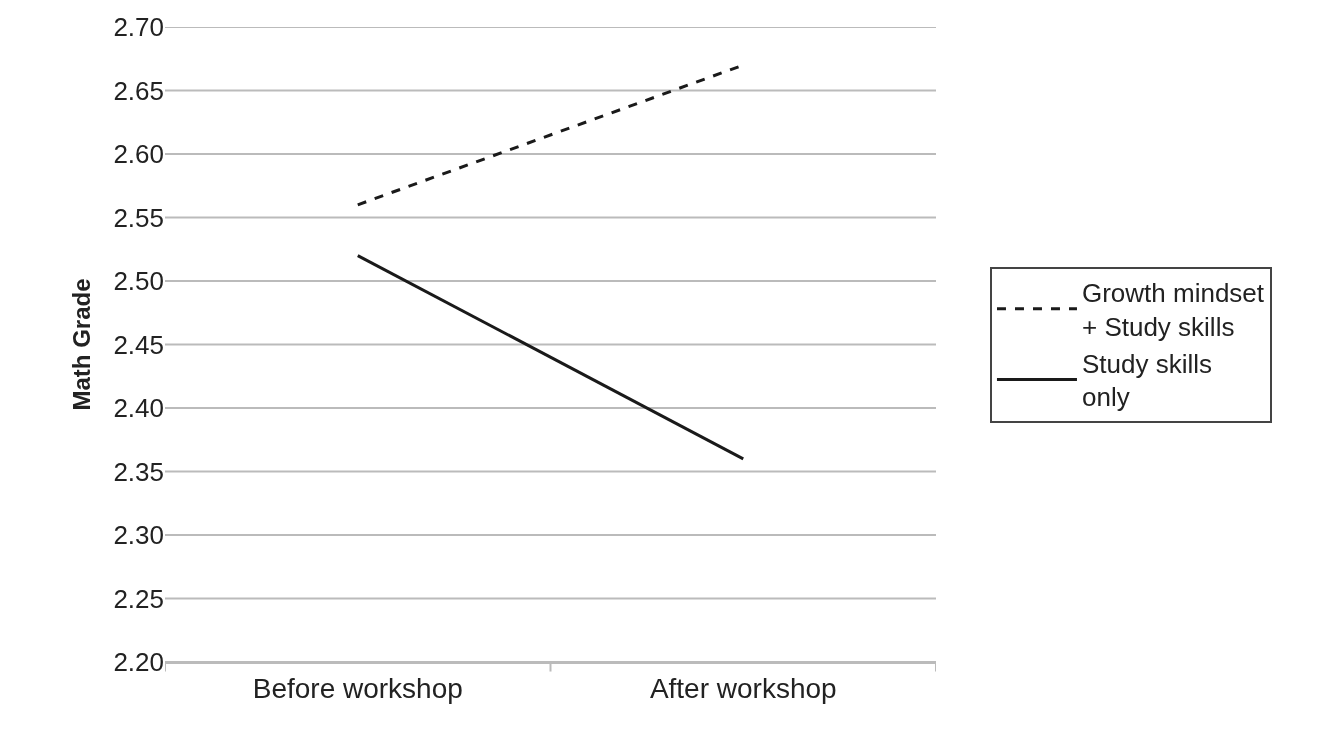  What do you see at coordinates (138, 535) in the screenshot?
I see `y-tick-label: 2.30` at bounding box center [138, 535].